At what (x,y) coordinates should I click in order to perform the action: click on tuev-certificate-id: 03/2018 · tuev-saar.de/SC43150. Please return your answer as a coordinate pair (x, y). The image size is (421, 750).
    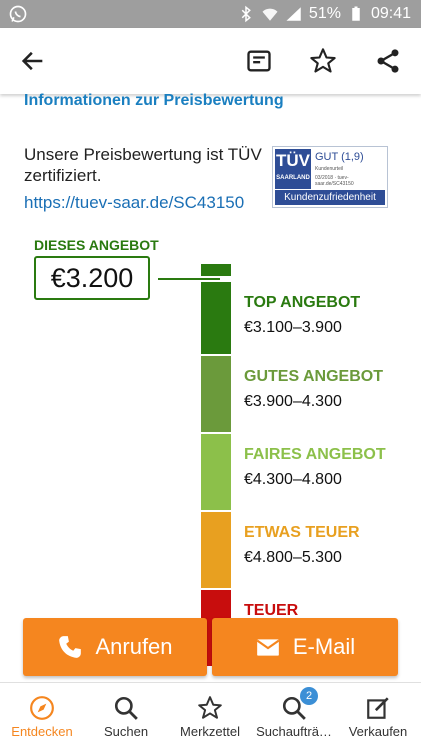
    Looking at the image, I should click on (334, 181).